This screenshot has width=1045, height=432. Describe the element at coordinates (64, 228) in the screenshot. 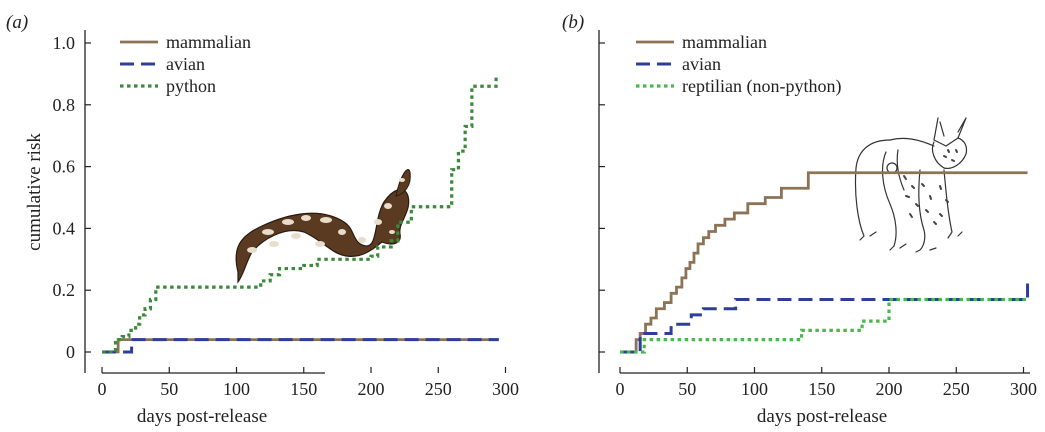

I see `y-tick-label: 0.4` at that location.